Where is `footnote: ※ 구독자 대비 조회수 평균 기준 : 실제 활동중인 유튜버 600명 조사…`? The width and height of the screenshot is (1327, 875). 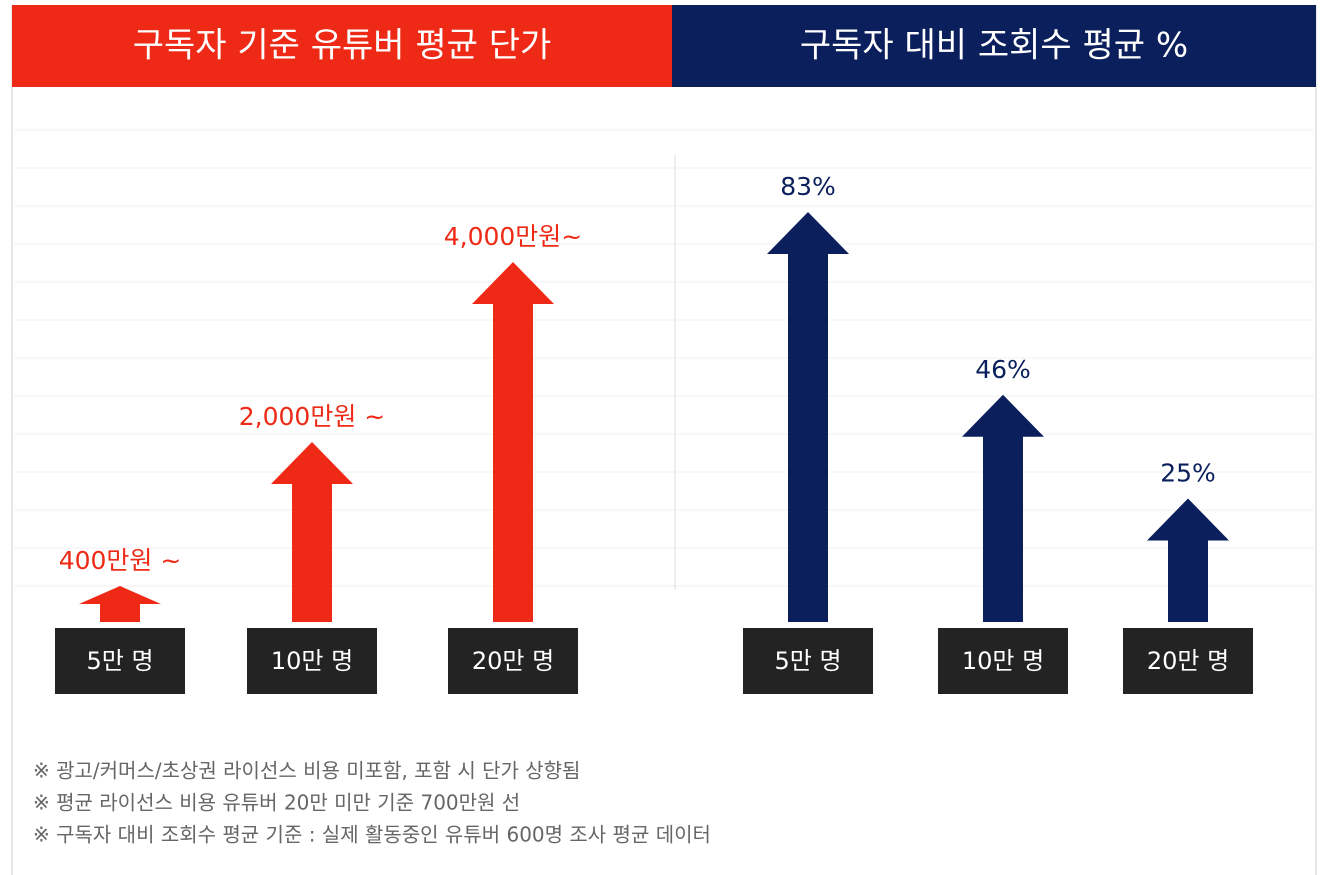
footnote: ※ 구독자 대비 조회수 평균 기준 : 실제 활동중인 유튜버 600명 조사… is located at coordinates (372, 835).